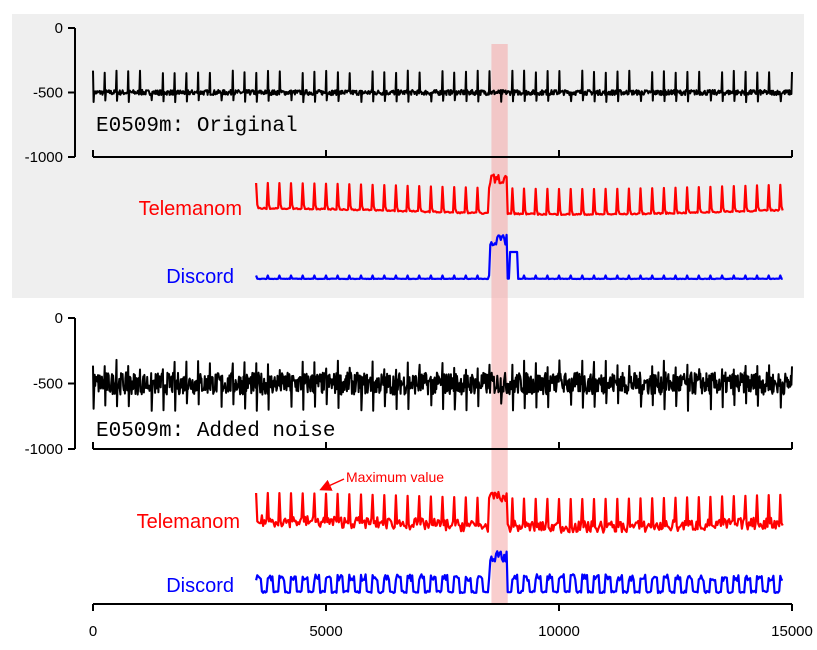 The height and width of the screenshot is (650, 817). What do you see at coordinates (188, 522) in the screenshot?
I see `telemanom-label-bottom: Telemanom` at bounding box center [188, 522].